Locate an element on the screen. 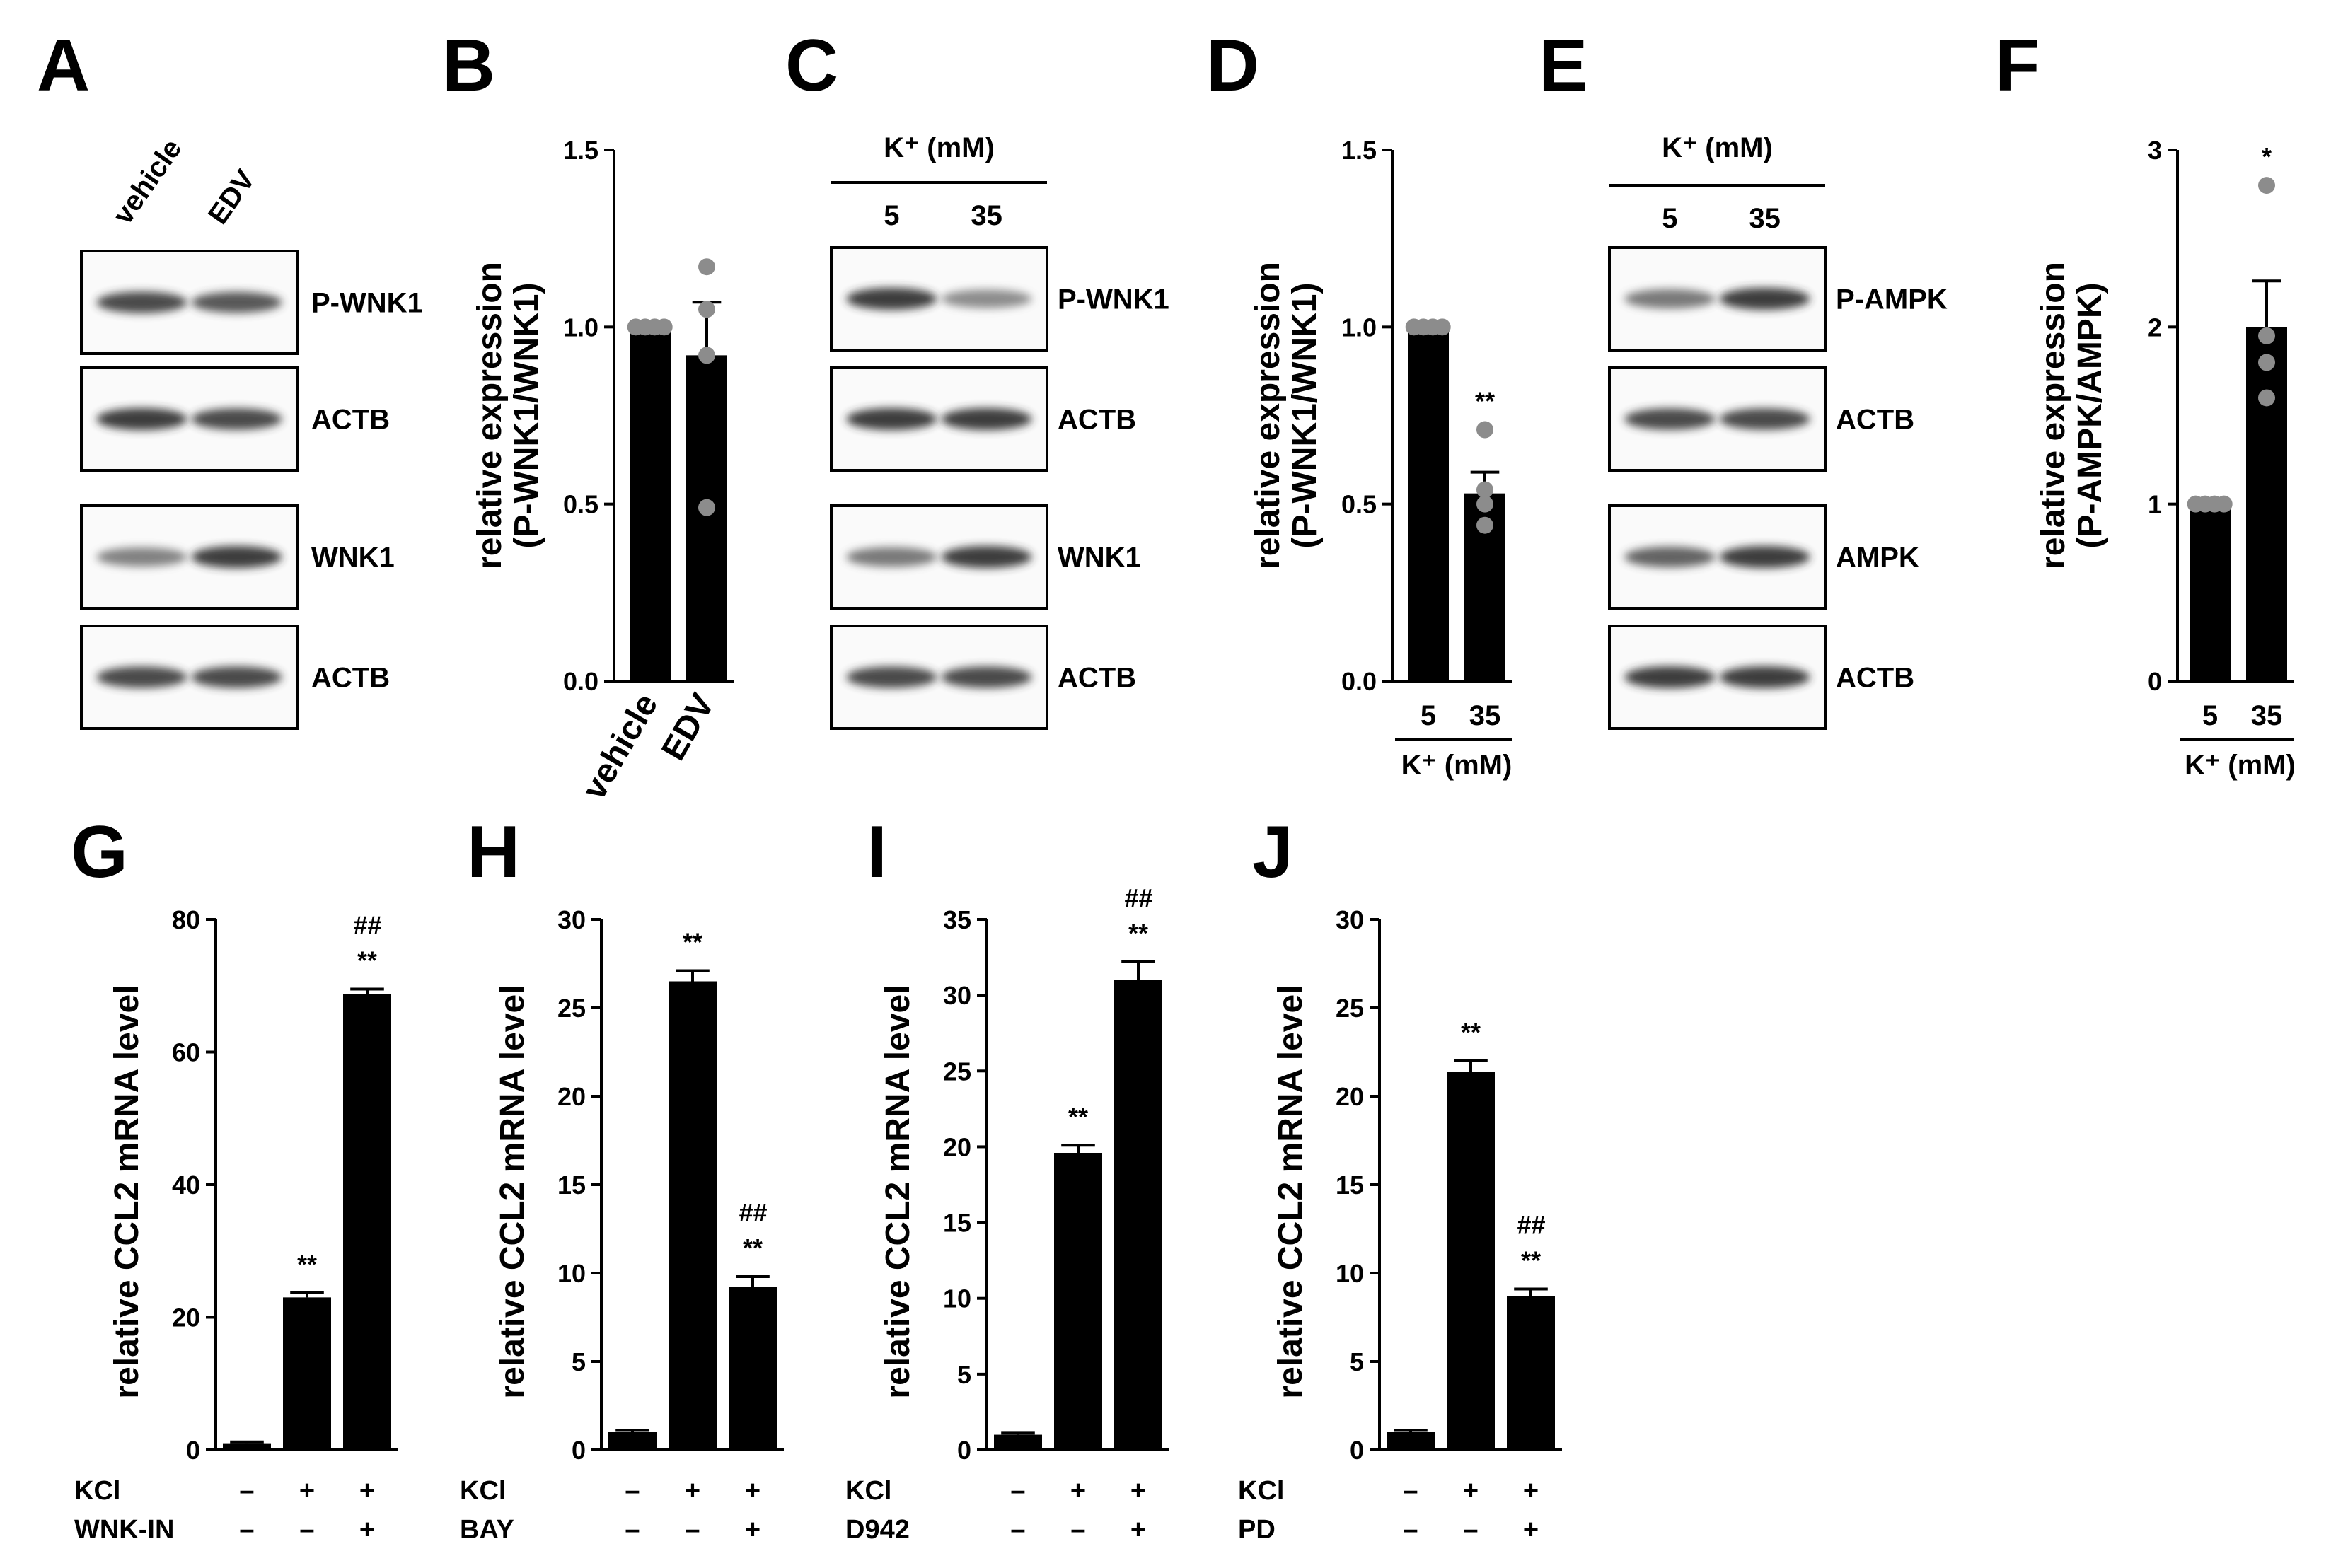 Image resolution: width=2331 pixels, height=1568 pixels. panel-letter-d: D is located at coordinates (1233, 66).